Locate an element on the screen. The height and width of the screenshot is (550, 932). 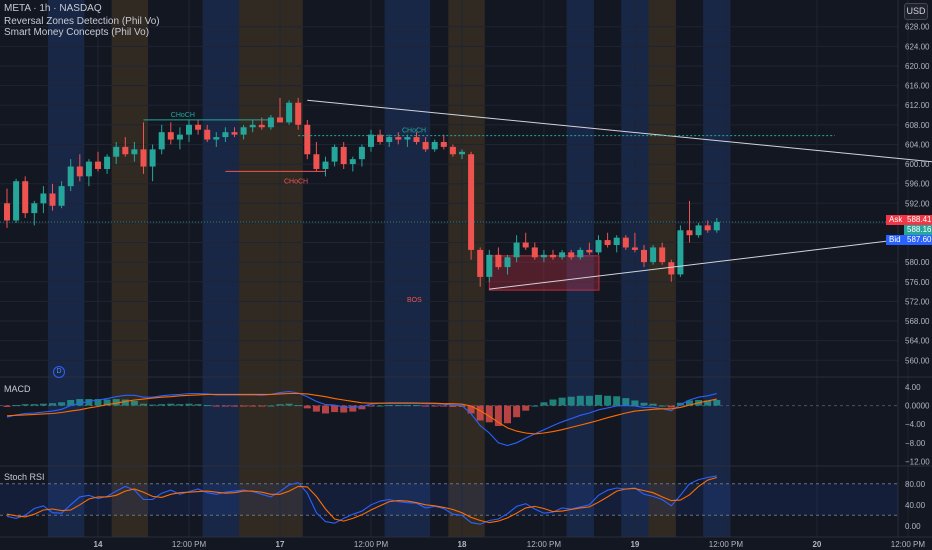
stoch-tick-label: 40.00 is located at coordinates (915, 505).